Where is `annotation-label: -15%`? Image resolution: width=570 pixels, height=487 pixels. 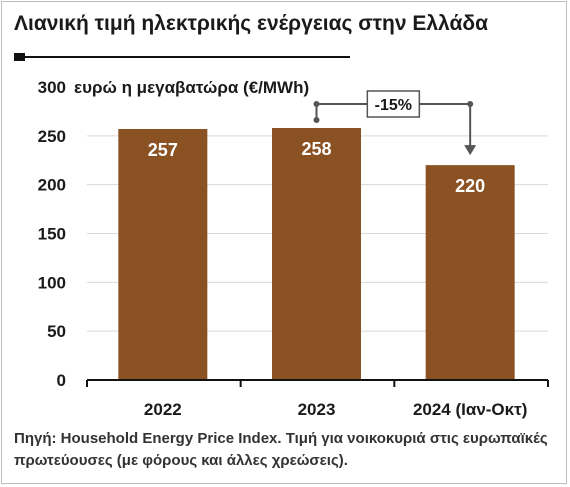 annotation-label: -15% is located at coordinates (393, 105).